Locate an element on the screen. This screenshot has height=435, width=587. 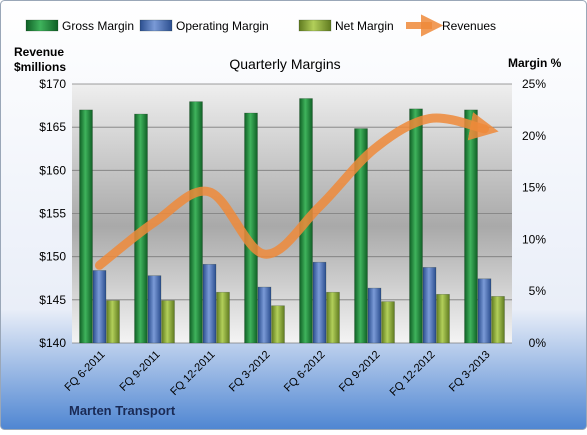
legend-revenues: Revenues is located at coordinates (451, 25).